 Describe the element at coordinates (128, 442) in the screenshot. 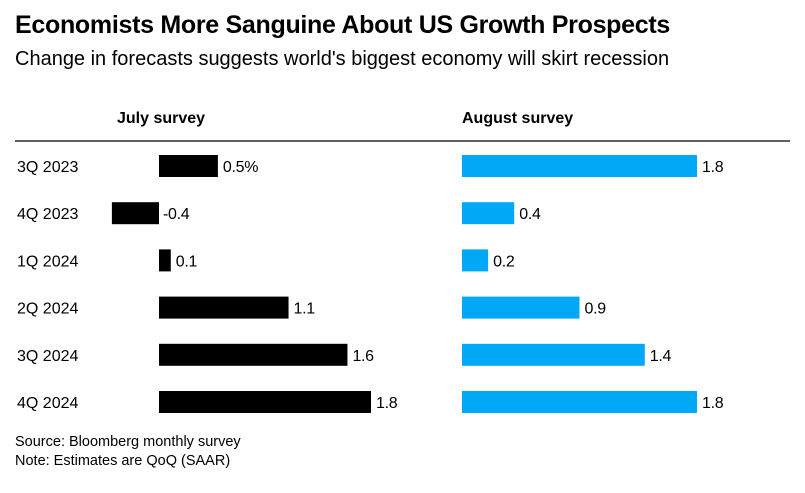

I see `source-note: Source: Bloomberg monthly survey` at that location.